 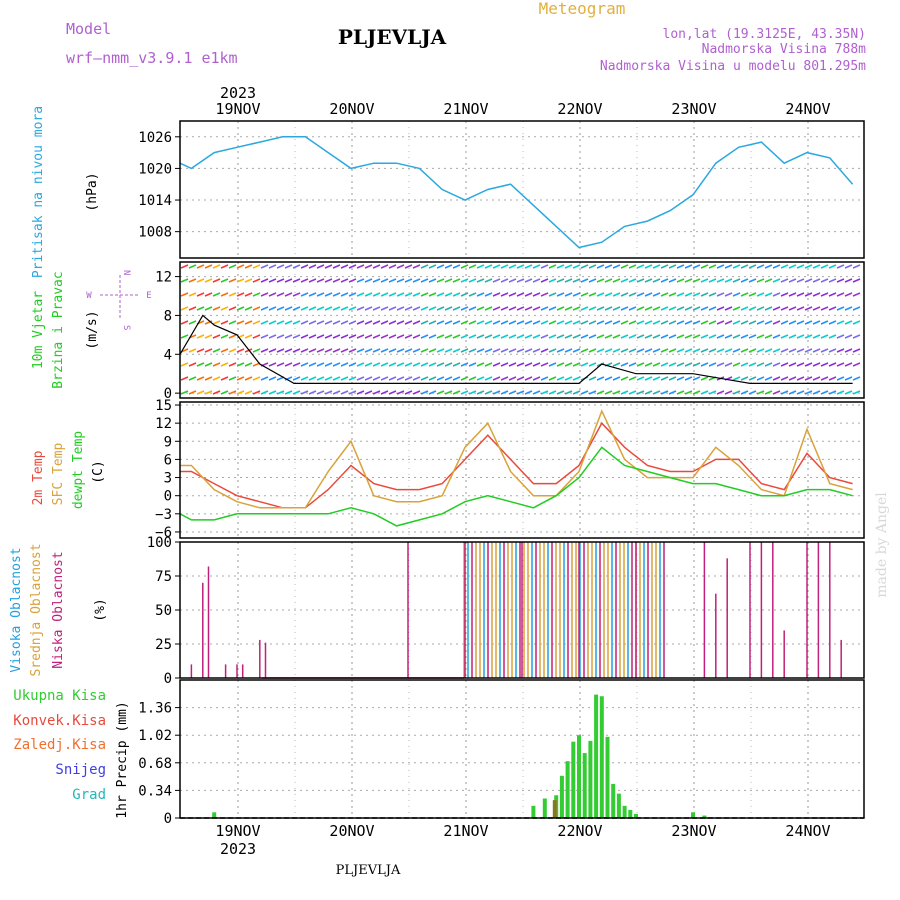 I want to click on cloud-label-mid: Srednja Oblacnost, so click(x=36, y=609).